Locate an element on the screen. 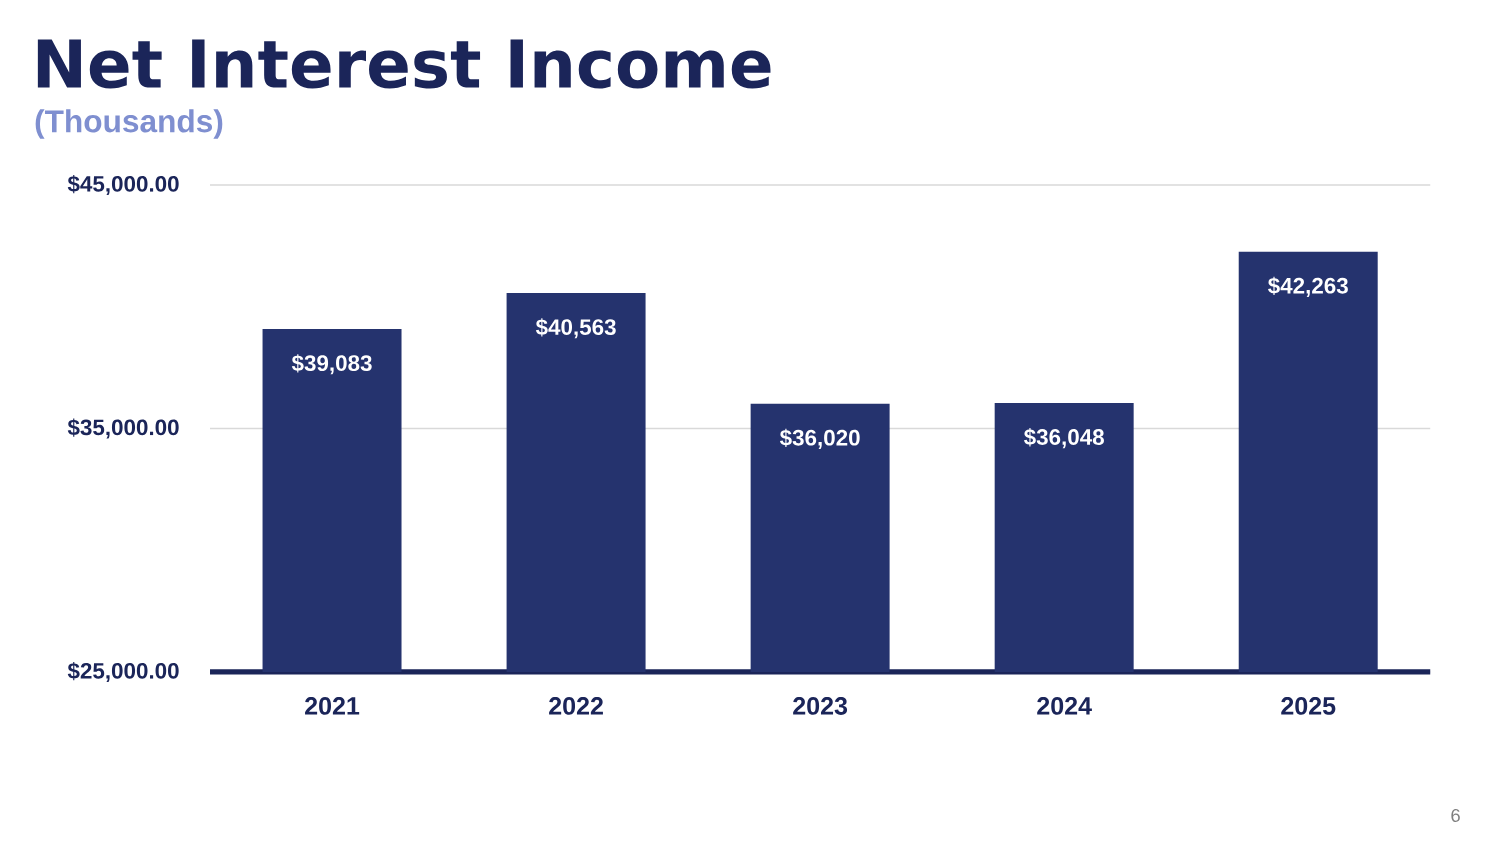 Image resolution: width=1500 pixels, height=844 pixels. chart-subtitle: (Thousands) is located at coordinates (129, 124).